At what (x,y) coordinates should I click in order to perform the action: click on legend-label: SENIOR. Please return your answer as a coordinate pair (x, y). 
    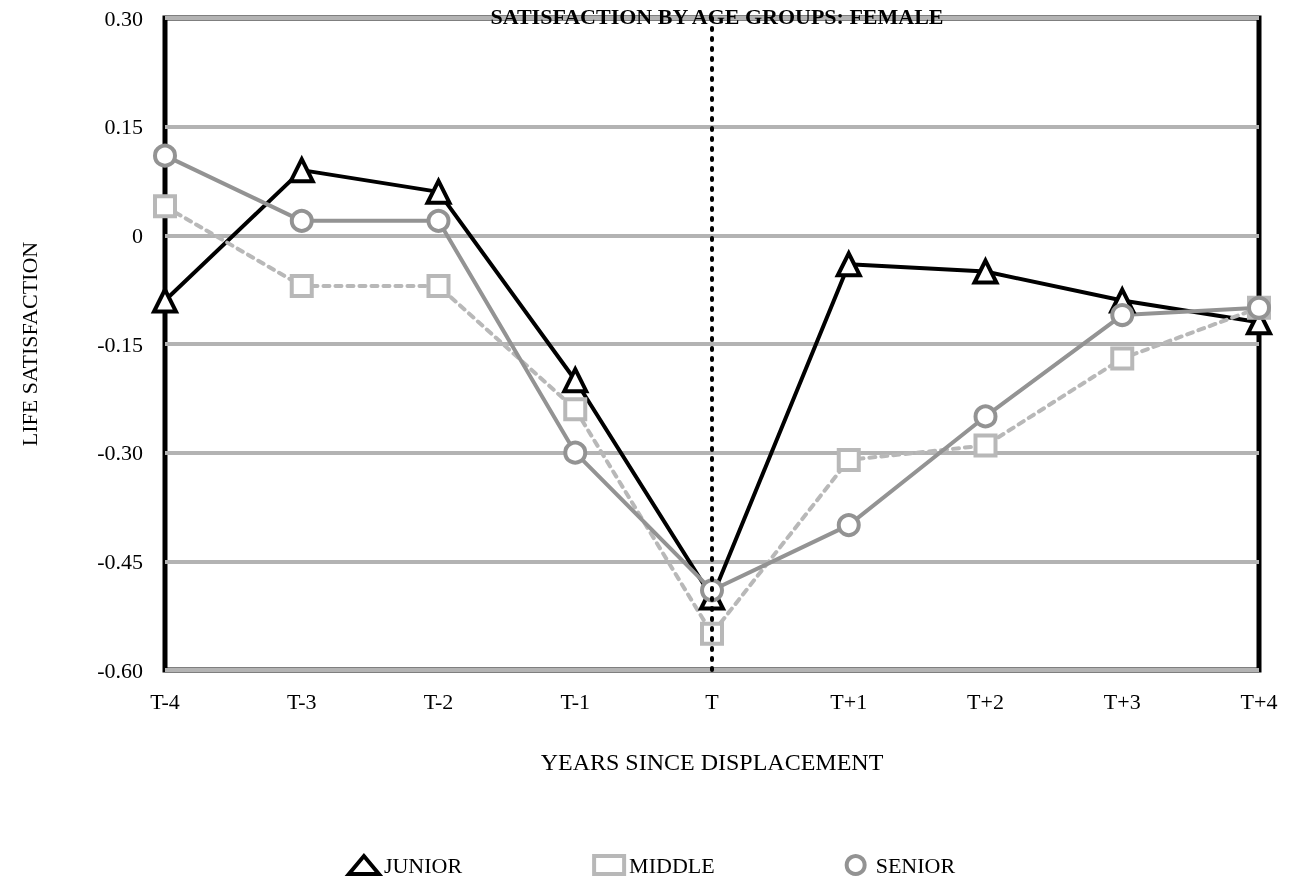
    Looking at the image, I should click on (915, 865).